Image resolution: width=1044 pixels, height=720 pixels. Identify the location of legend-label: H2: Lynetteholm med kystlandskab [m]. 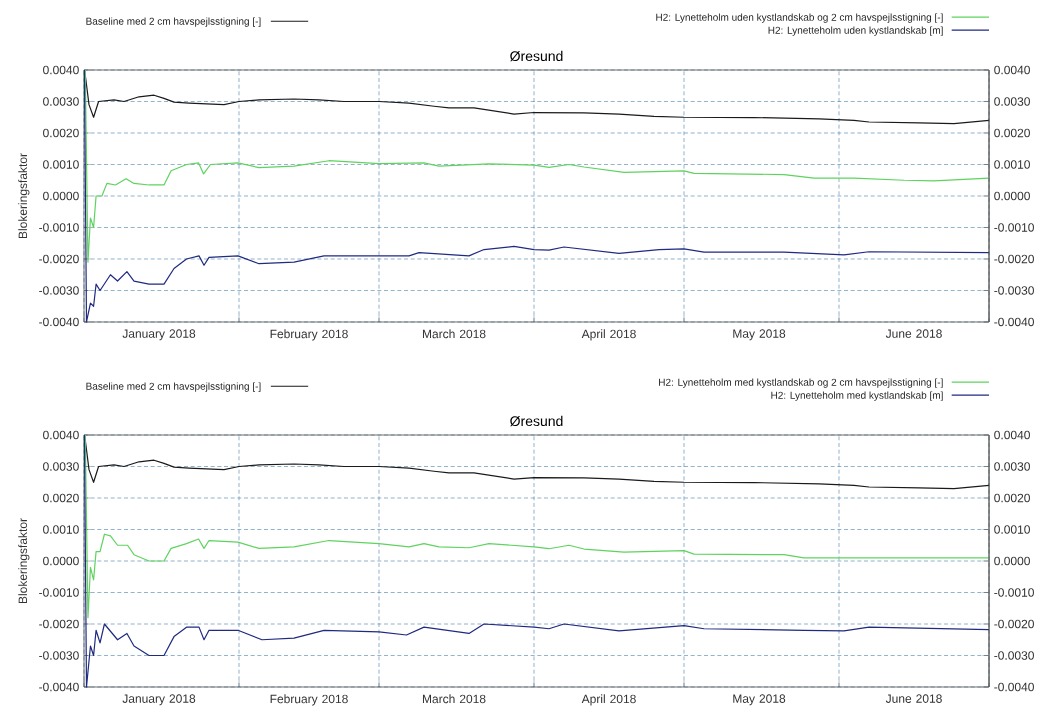
(857, 396).